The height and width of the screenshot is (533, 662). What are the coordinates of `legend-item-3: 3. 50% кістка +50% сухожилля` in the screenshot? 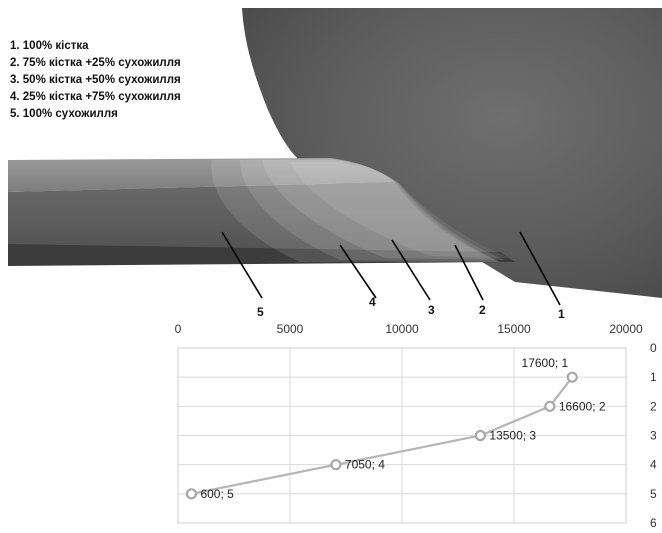 It's located at (95, 80).